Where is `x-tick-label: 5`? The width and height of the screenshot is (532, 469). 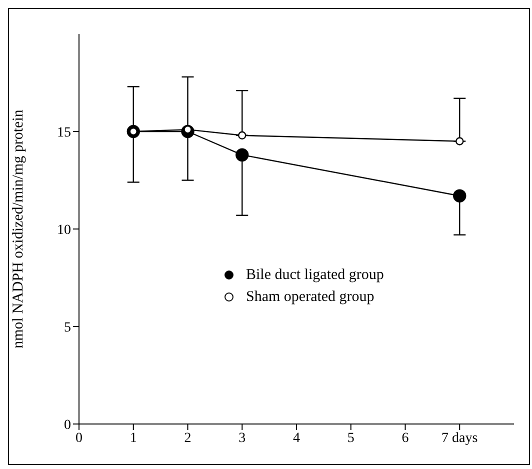 x-tick-label: 5 is located at coordinates (350, 438).